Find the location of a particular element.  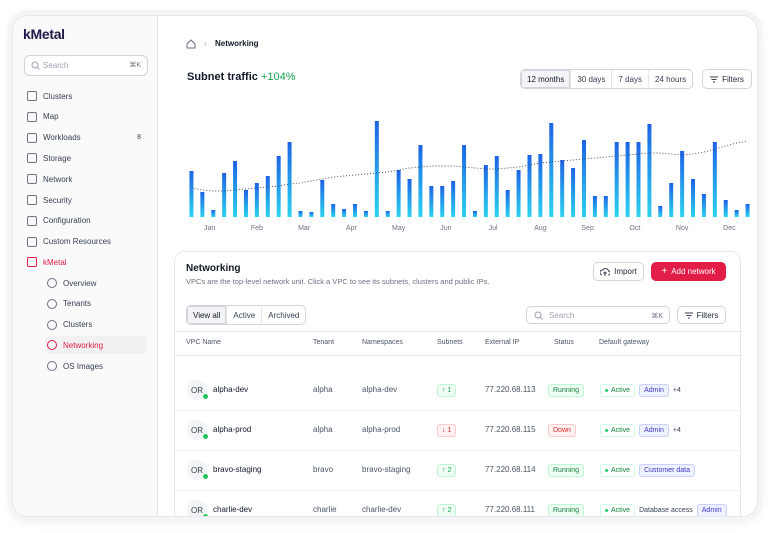

menu-item: Workloads 8 is located at coordinates (86, 138).